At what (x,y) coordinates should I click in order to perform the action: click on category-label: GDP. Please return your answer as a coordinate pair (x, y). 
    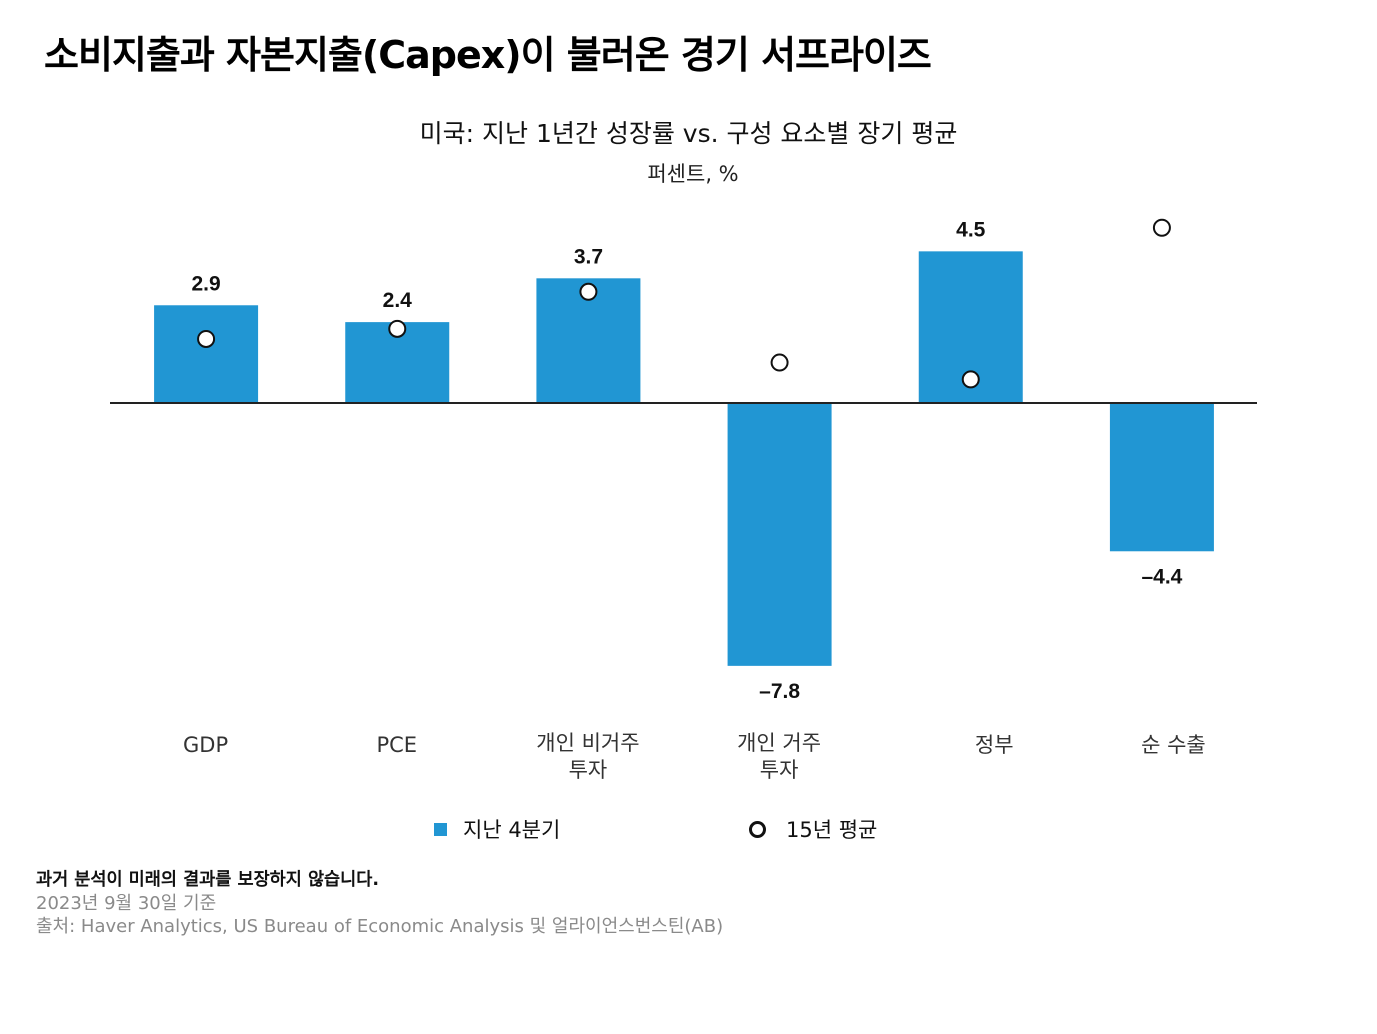
    Looking at the image, I should click on (205, 745).